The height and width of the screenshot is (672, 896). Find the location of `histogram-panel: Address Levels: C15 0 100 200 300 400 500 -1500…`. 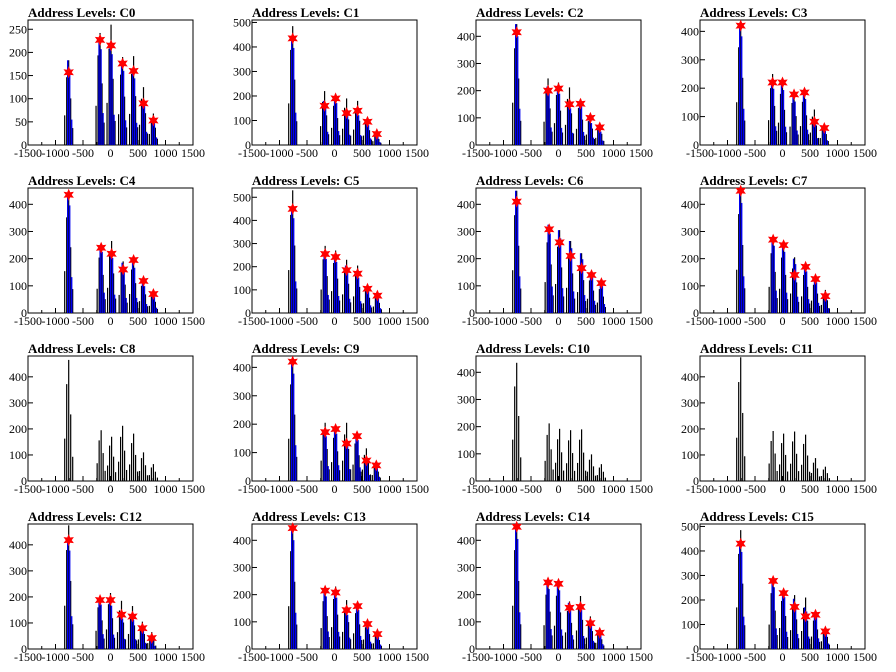

histogram-panel: Address Levels: C15 0 100 200 300 400 500 -1500… is located at coordinates (784, 588).